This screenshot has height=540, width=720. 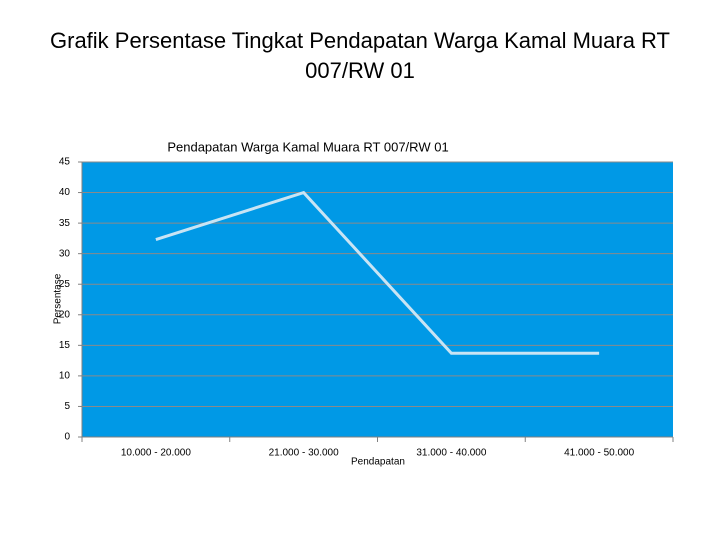 What do you see at coordinates (67, 406) in the screenshot?
I see `y-tick-label: 5` at bounding box center [67, 406].